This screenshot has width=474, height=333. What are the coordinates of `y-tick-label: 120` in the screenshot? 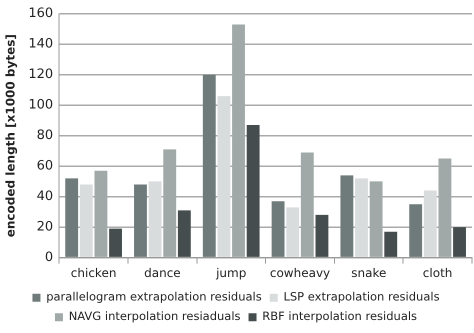 It's located at (41, 74).